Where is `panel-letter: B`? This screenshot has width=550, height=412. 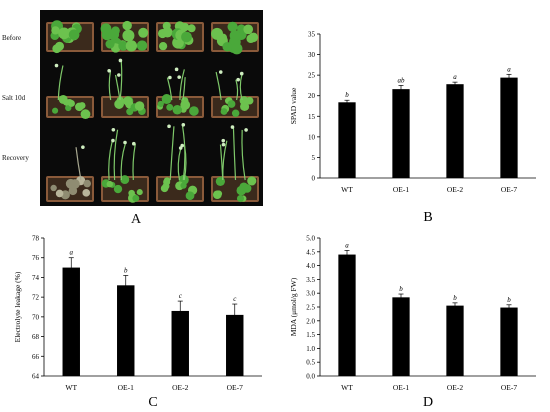
panel-letter: B is located at coordinates (427, 217).